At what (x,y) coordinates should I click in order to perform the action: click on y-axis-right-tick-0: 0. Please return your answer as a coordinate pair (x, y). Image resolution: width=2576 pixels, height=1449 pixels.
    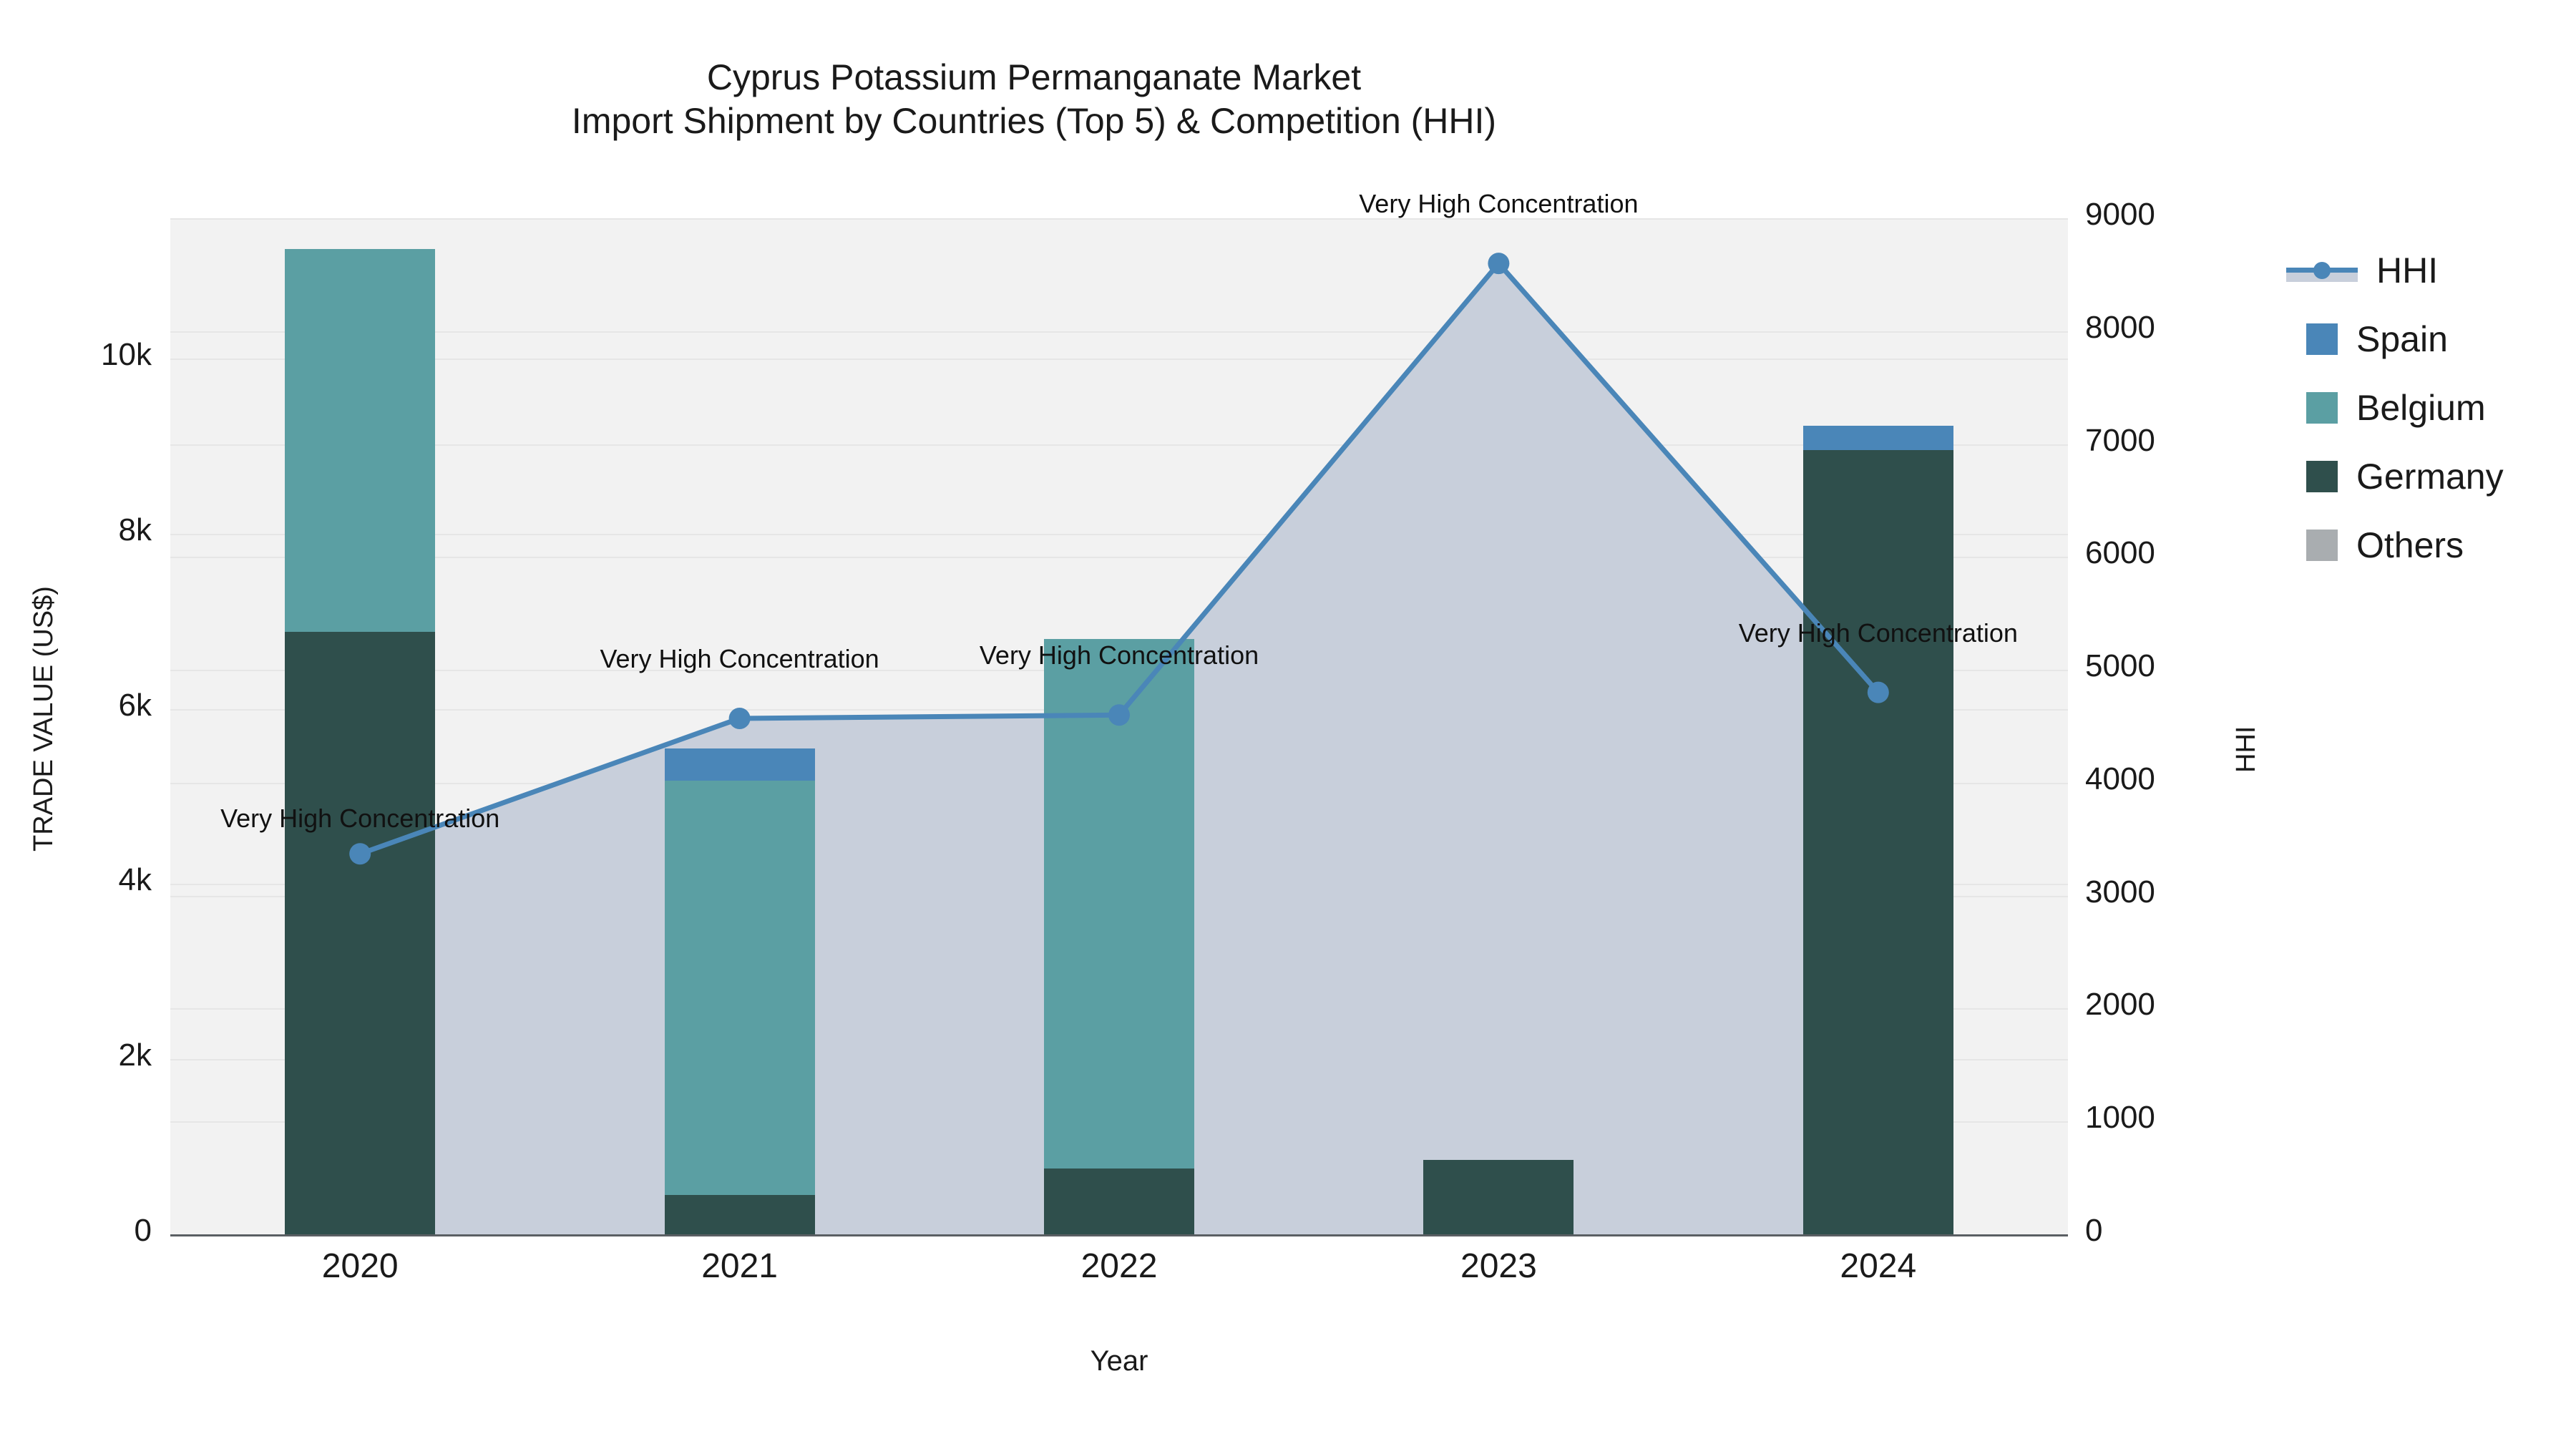
    Looking at the image, I should click on (2094, 1230).